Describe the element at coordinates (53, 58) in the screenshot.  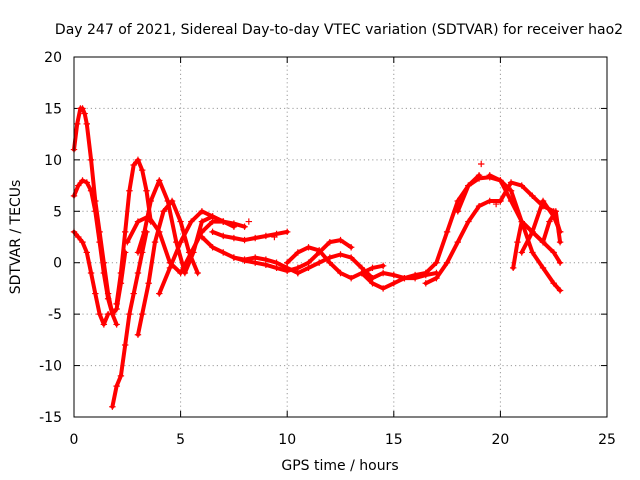
I see `y-tick-label: 20` at that location.